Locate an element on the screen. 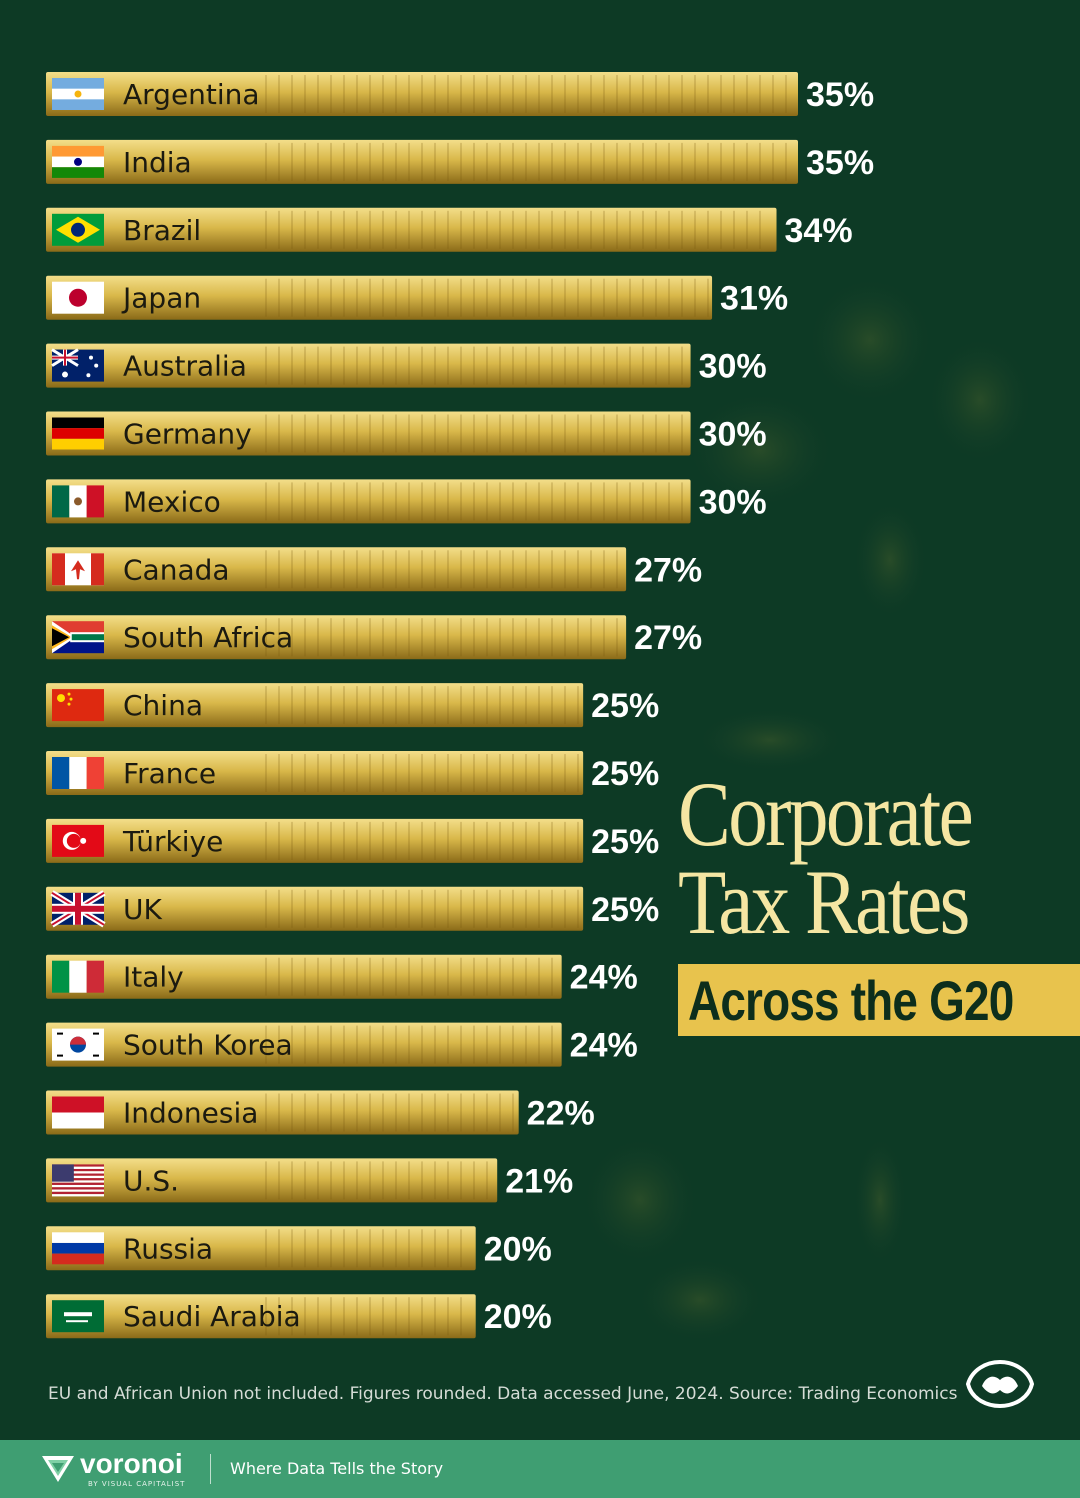 The height and width of the screenshot is (1498, 1080). bar-japan is located at coordinates (379, 297).